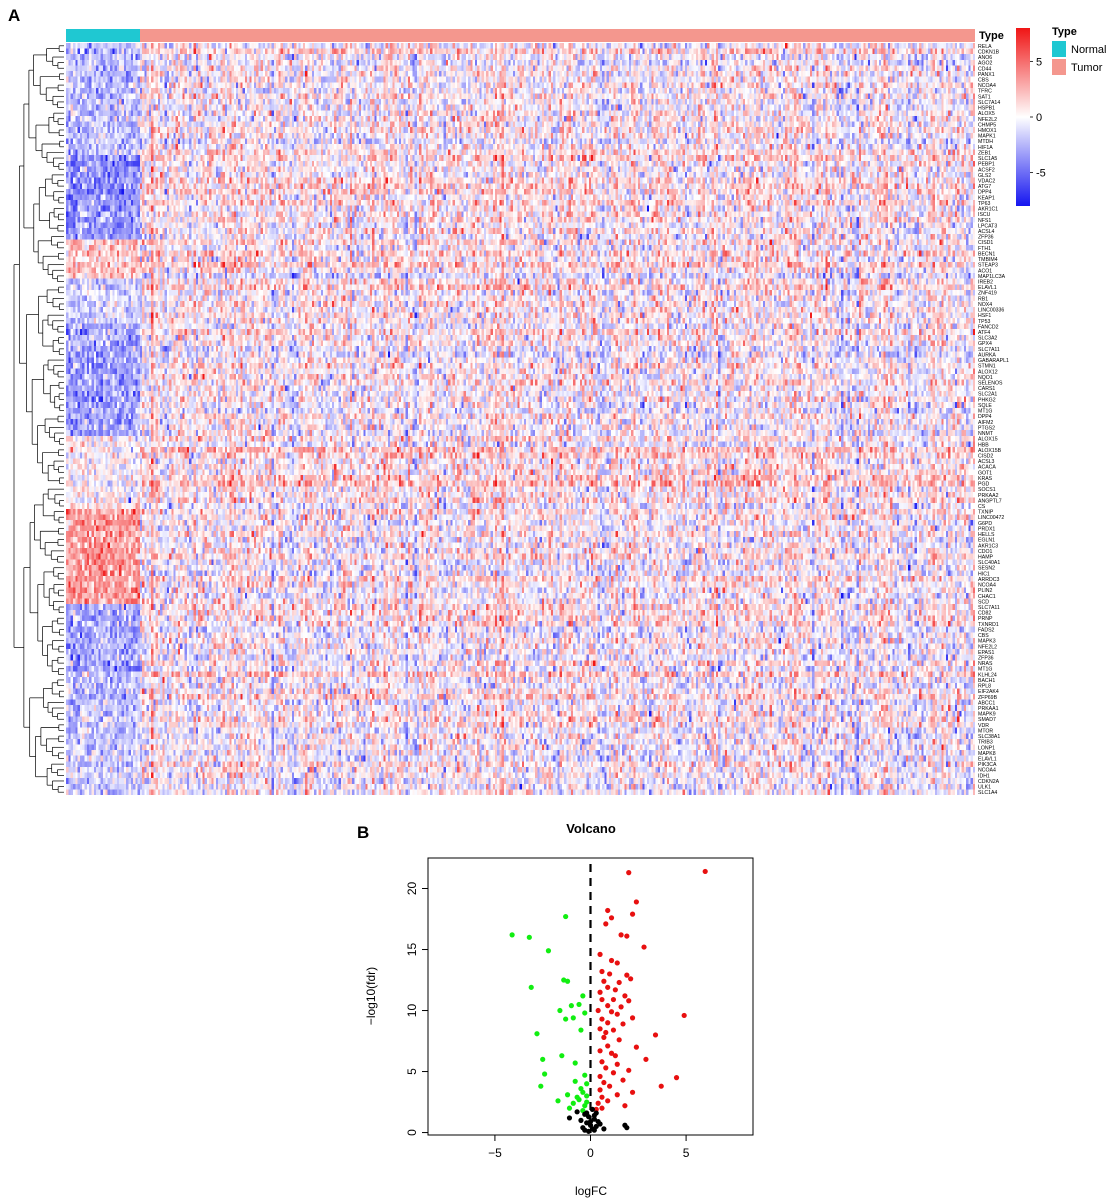 The height and width of the screenshot is (1200, 1112). Describe the element at coordinates (987, 367) in the screenshot. I see `row-label: STMN1` at that location.